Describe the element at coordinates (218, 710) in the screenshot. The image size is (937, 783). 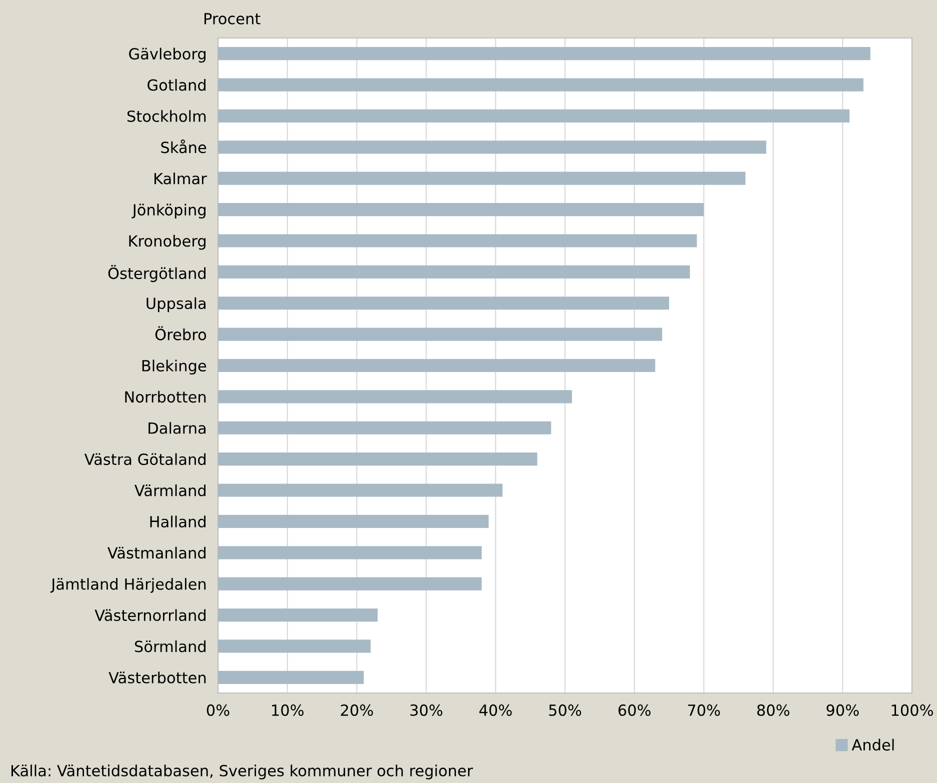
I see `x-tick-label: 0%` at that location.